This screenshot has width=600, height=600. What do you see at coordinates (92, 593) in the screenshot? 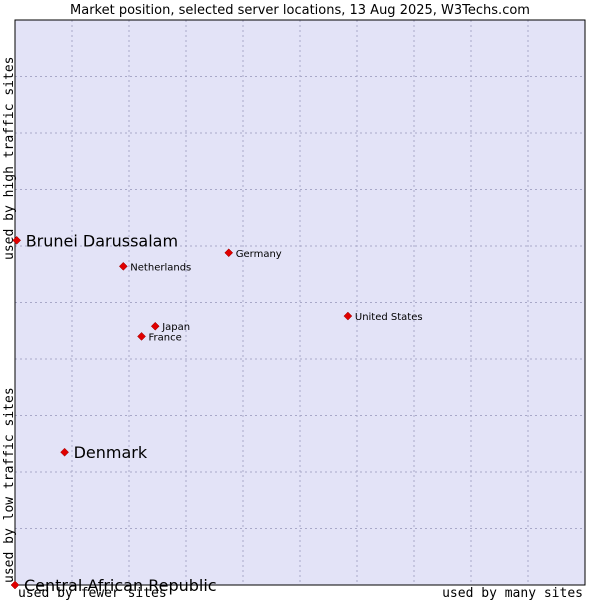
I see `x-axis-label-low: used by fewer sites` at bounding box center [92, 593].